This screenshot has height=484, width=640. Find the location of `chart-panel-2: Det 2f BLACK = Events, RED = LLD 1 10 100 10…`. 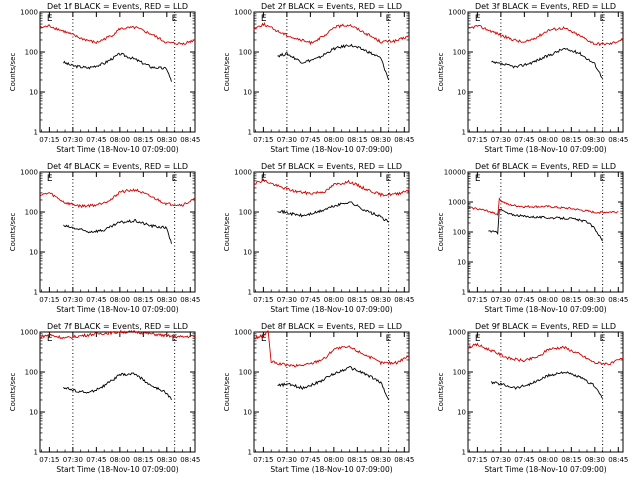

chart-panel-2: Det 2f BLACK = Events, RED = LLD 1 10 100 10… is located at coordinates (318, 78).